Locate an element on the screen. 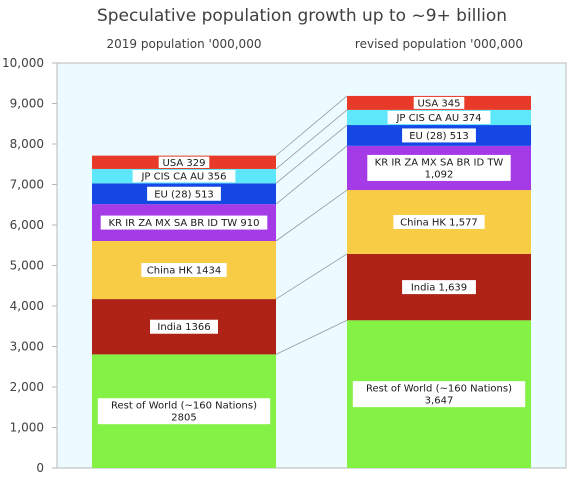 The width and height of the screenshot is (580, 479). y-tick-label: 6,000 is located at coordinates (27, 225).